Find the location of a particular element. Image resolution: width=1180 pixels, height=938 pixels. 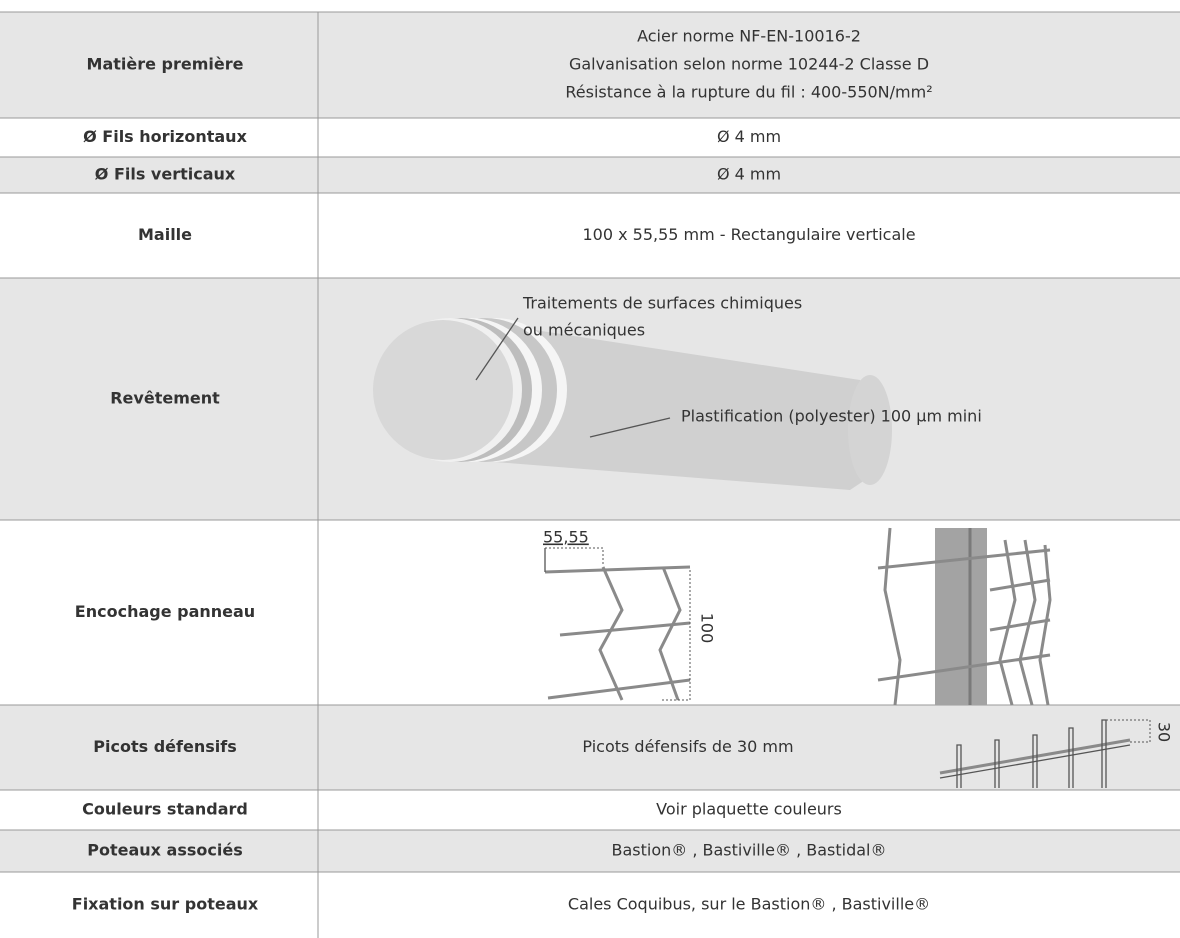

row-label: Encochage panneau is located at coordinates (165, 611).